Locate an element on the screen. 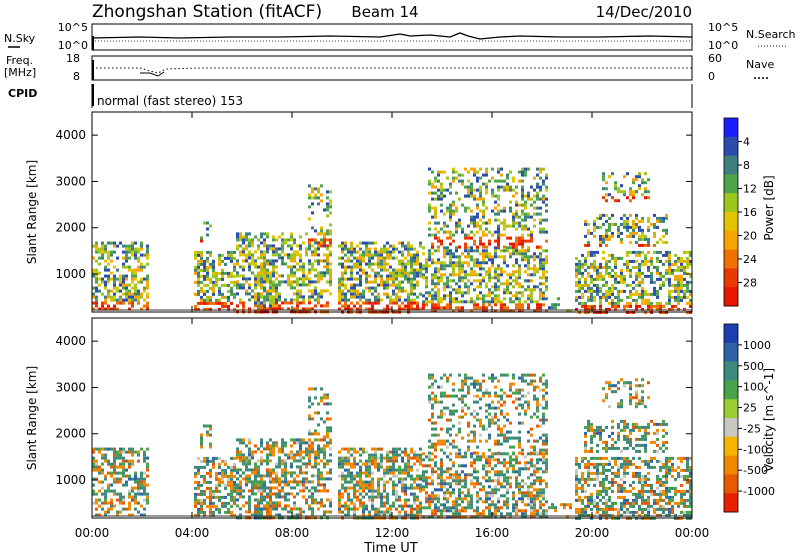 The width and height of the screenshot is (800, 554). power-scatter-cell-2087 is located at coordinates (489, 220).